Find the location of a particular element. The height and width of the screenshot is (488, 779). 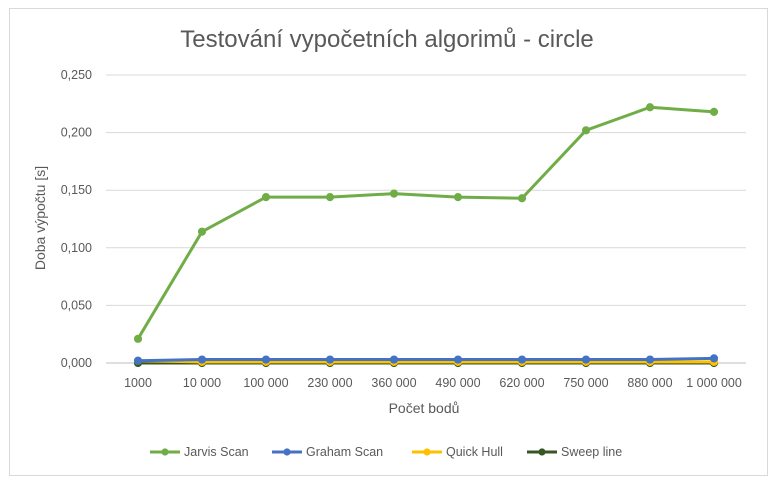

legend-marker-graham-scan is located at coordinates (287, 452).